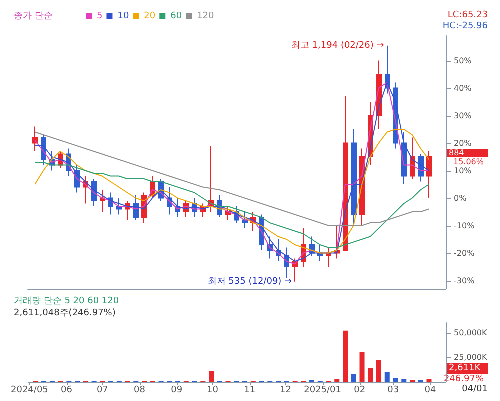 The height and width of the screenshot is (401, 500). I want to click on y-tick-label: 30%, so click(463, 115).